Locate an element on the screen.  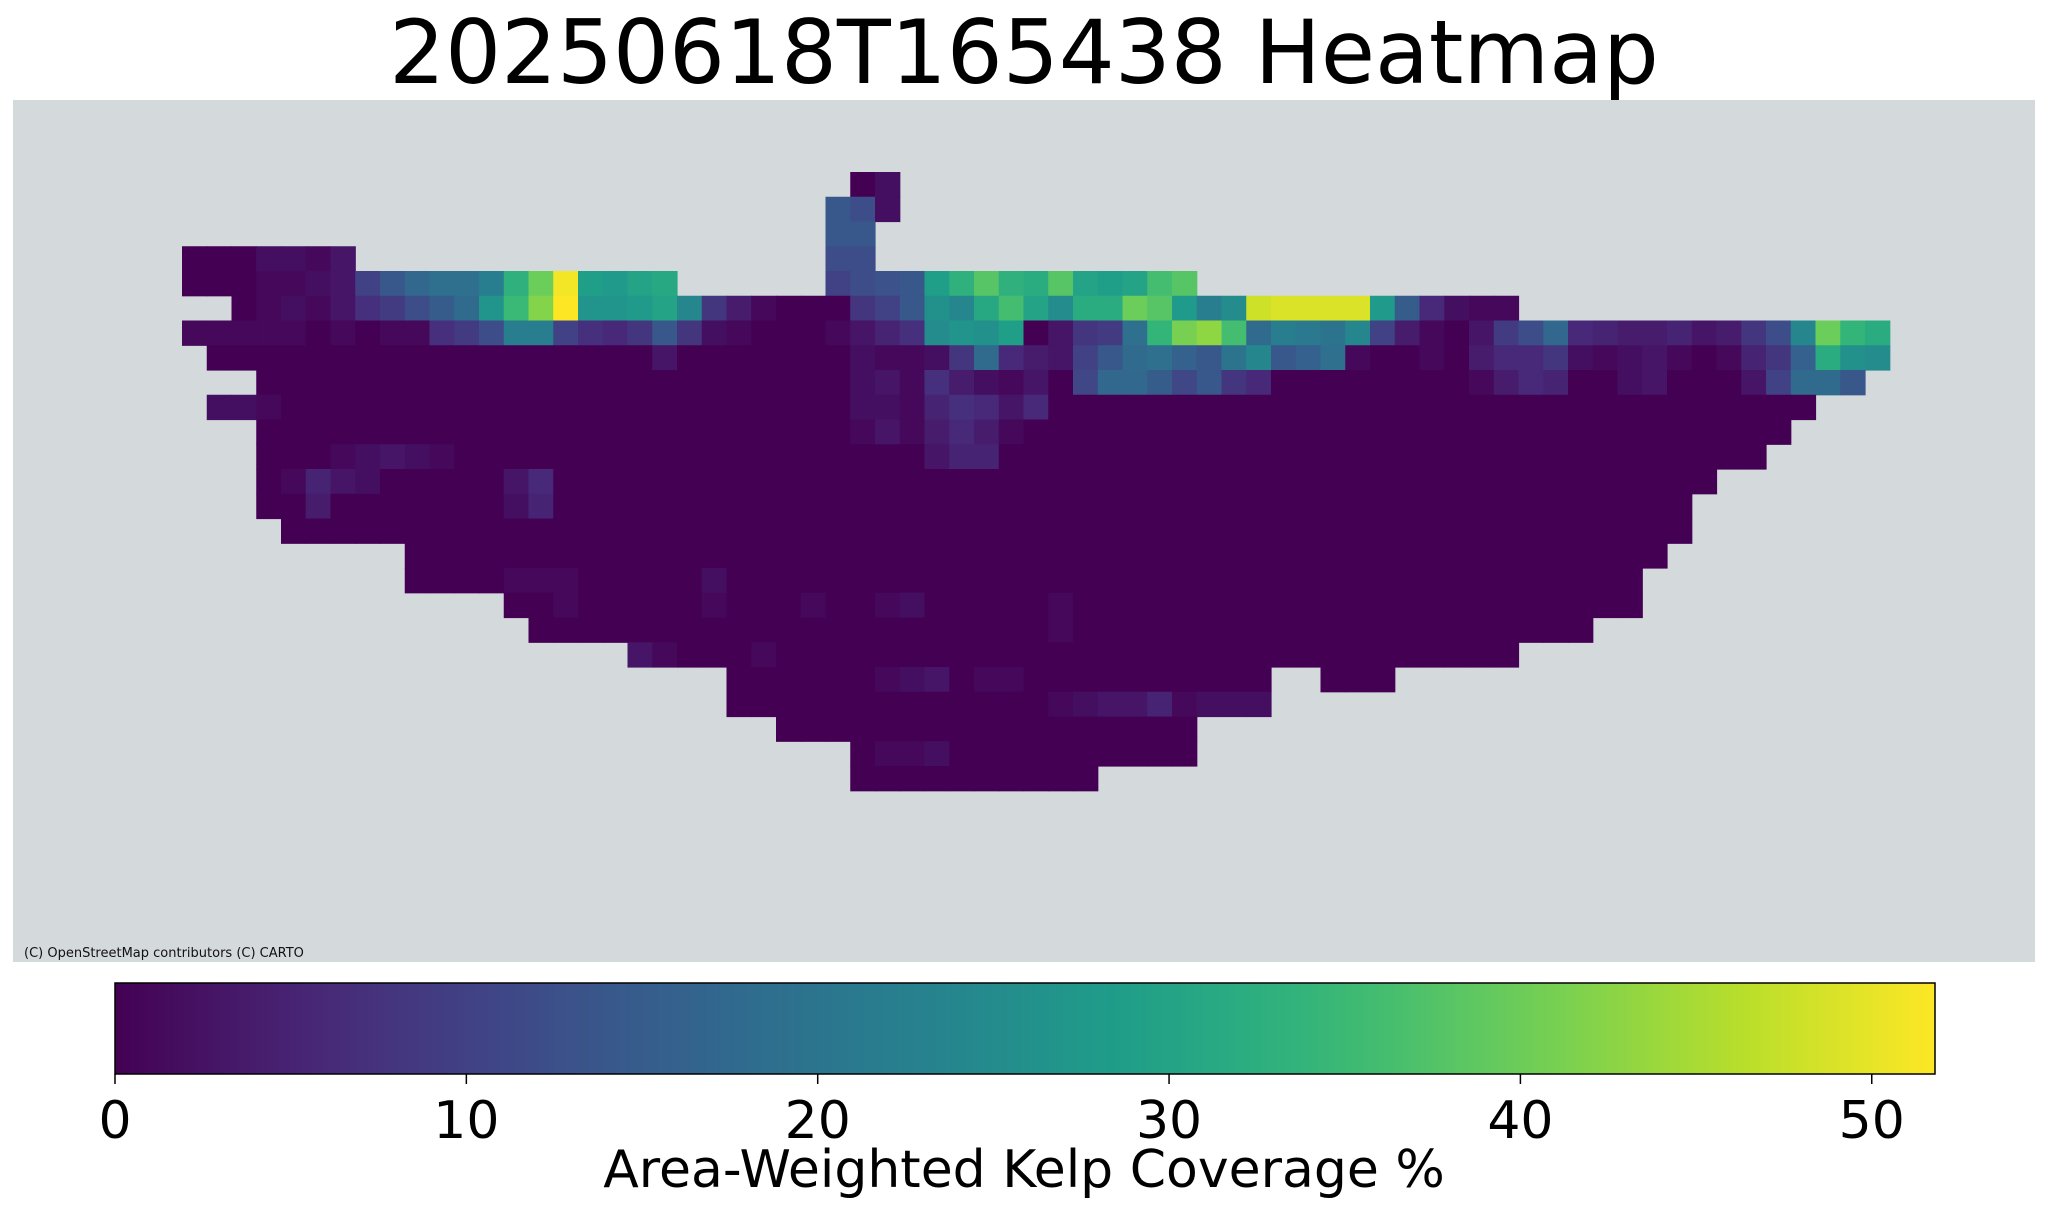
colorbar-tick-label: 50 is located at coordinates (1872, 1121).